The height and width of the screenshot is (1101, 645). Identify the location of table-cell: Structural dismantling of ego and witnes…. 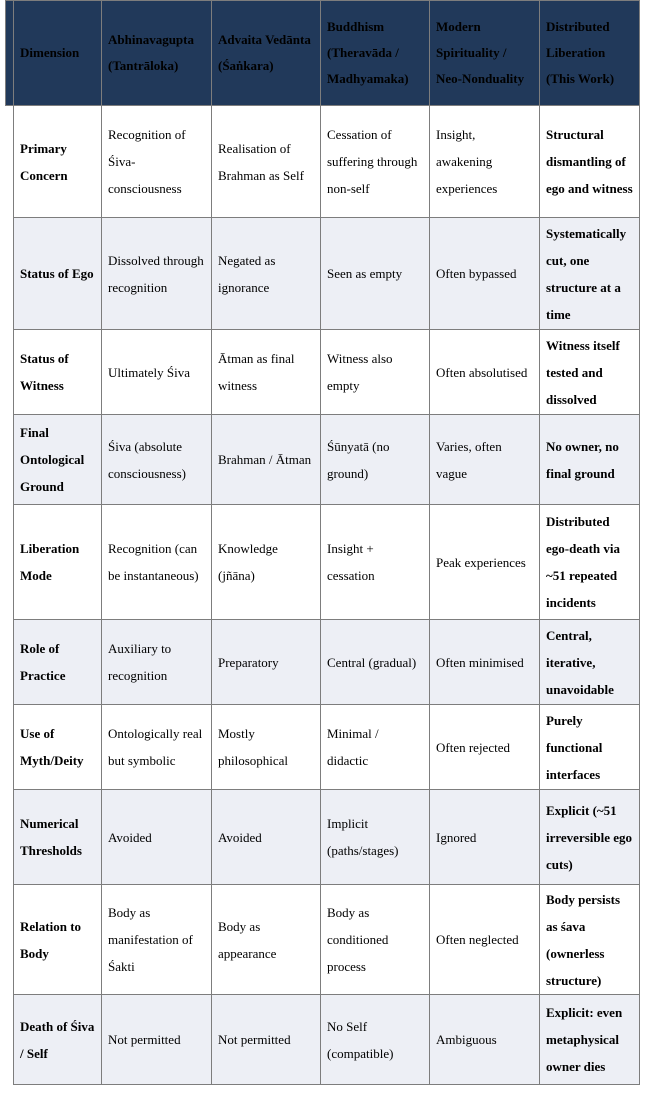
(590, 162).